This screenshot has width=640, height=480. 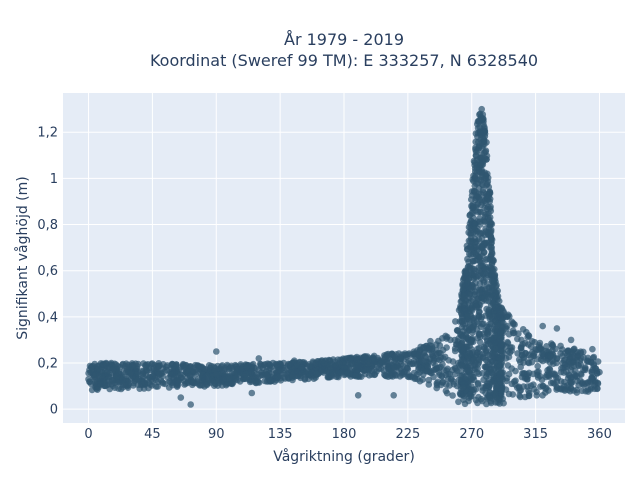 I want to click on y-axis-ticks: 0 0,2 0,4 0,6 0,8 1 1,2, so click(x=47, y=272).